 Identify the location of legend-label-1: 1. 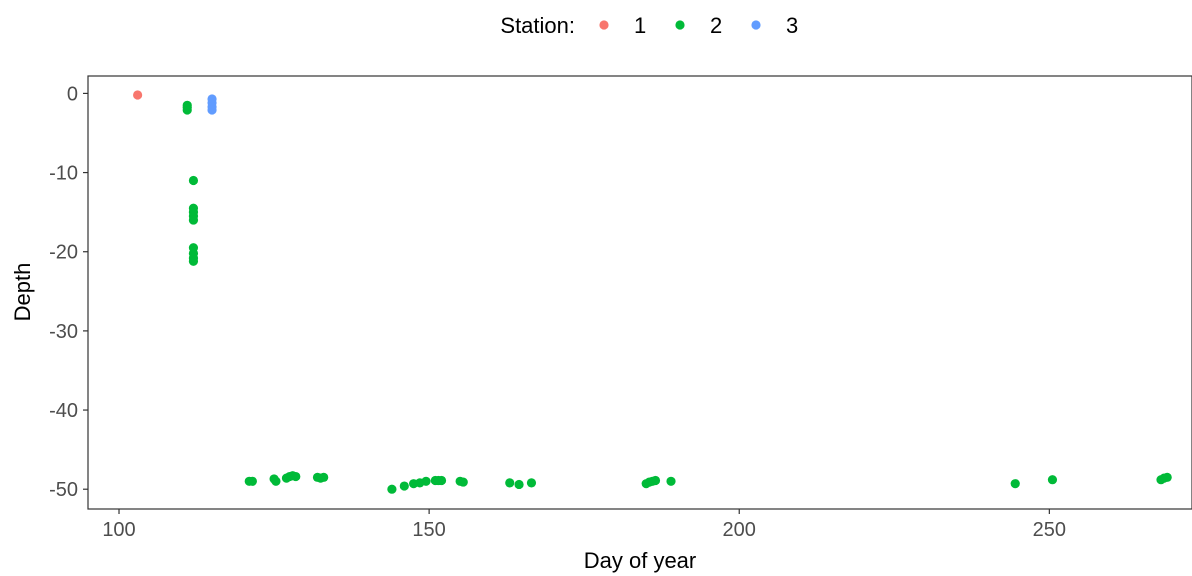
(640, 25).